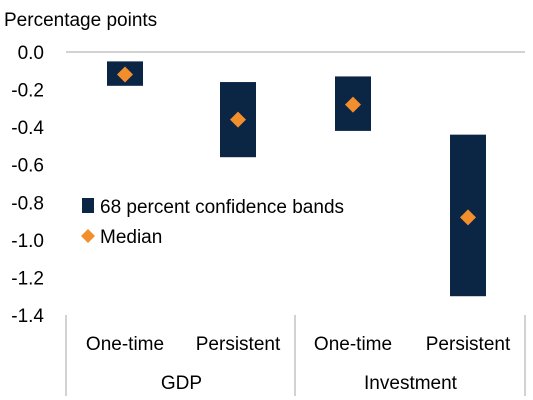  Describe the element at coordinates (80, 20) in the screenshot. I see `chart-title: Percentage points` at that location.